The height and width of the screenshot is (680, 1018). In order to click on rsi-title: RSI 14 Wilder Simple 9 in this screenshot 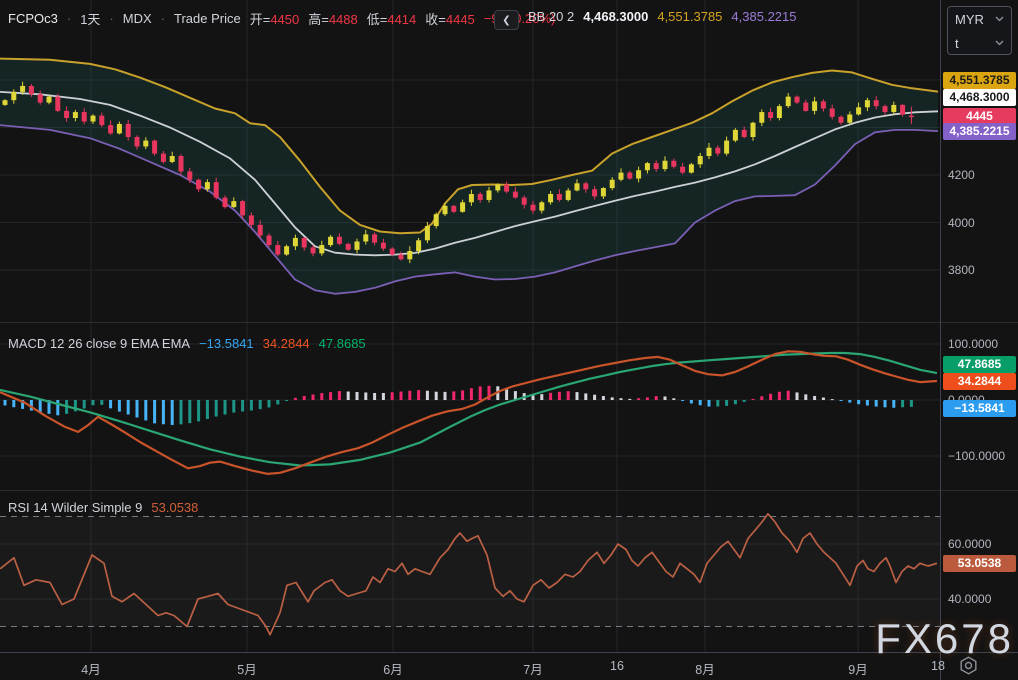, I will do `click(75, 507)`.